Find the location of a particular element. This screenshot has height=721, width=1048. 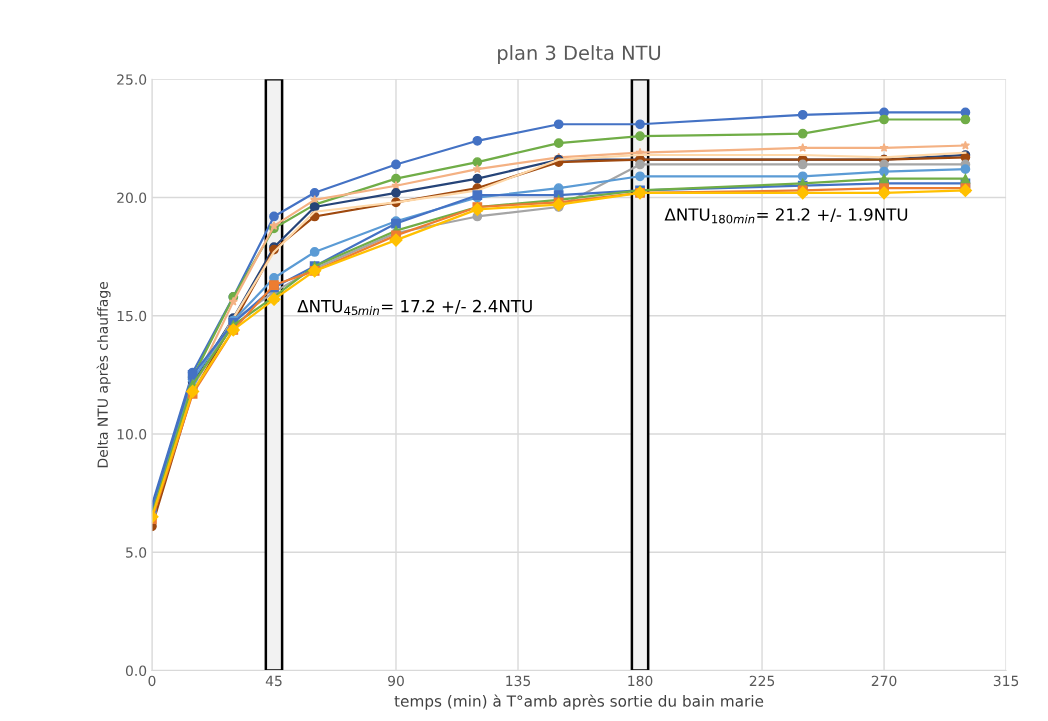

y-tick-label: 20.0 is located at coordinates (132, 198).